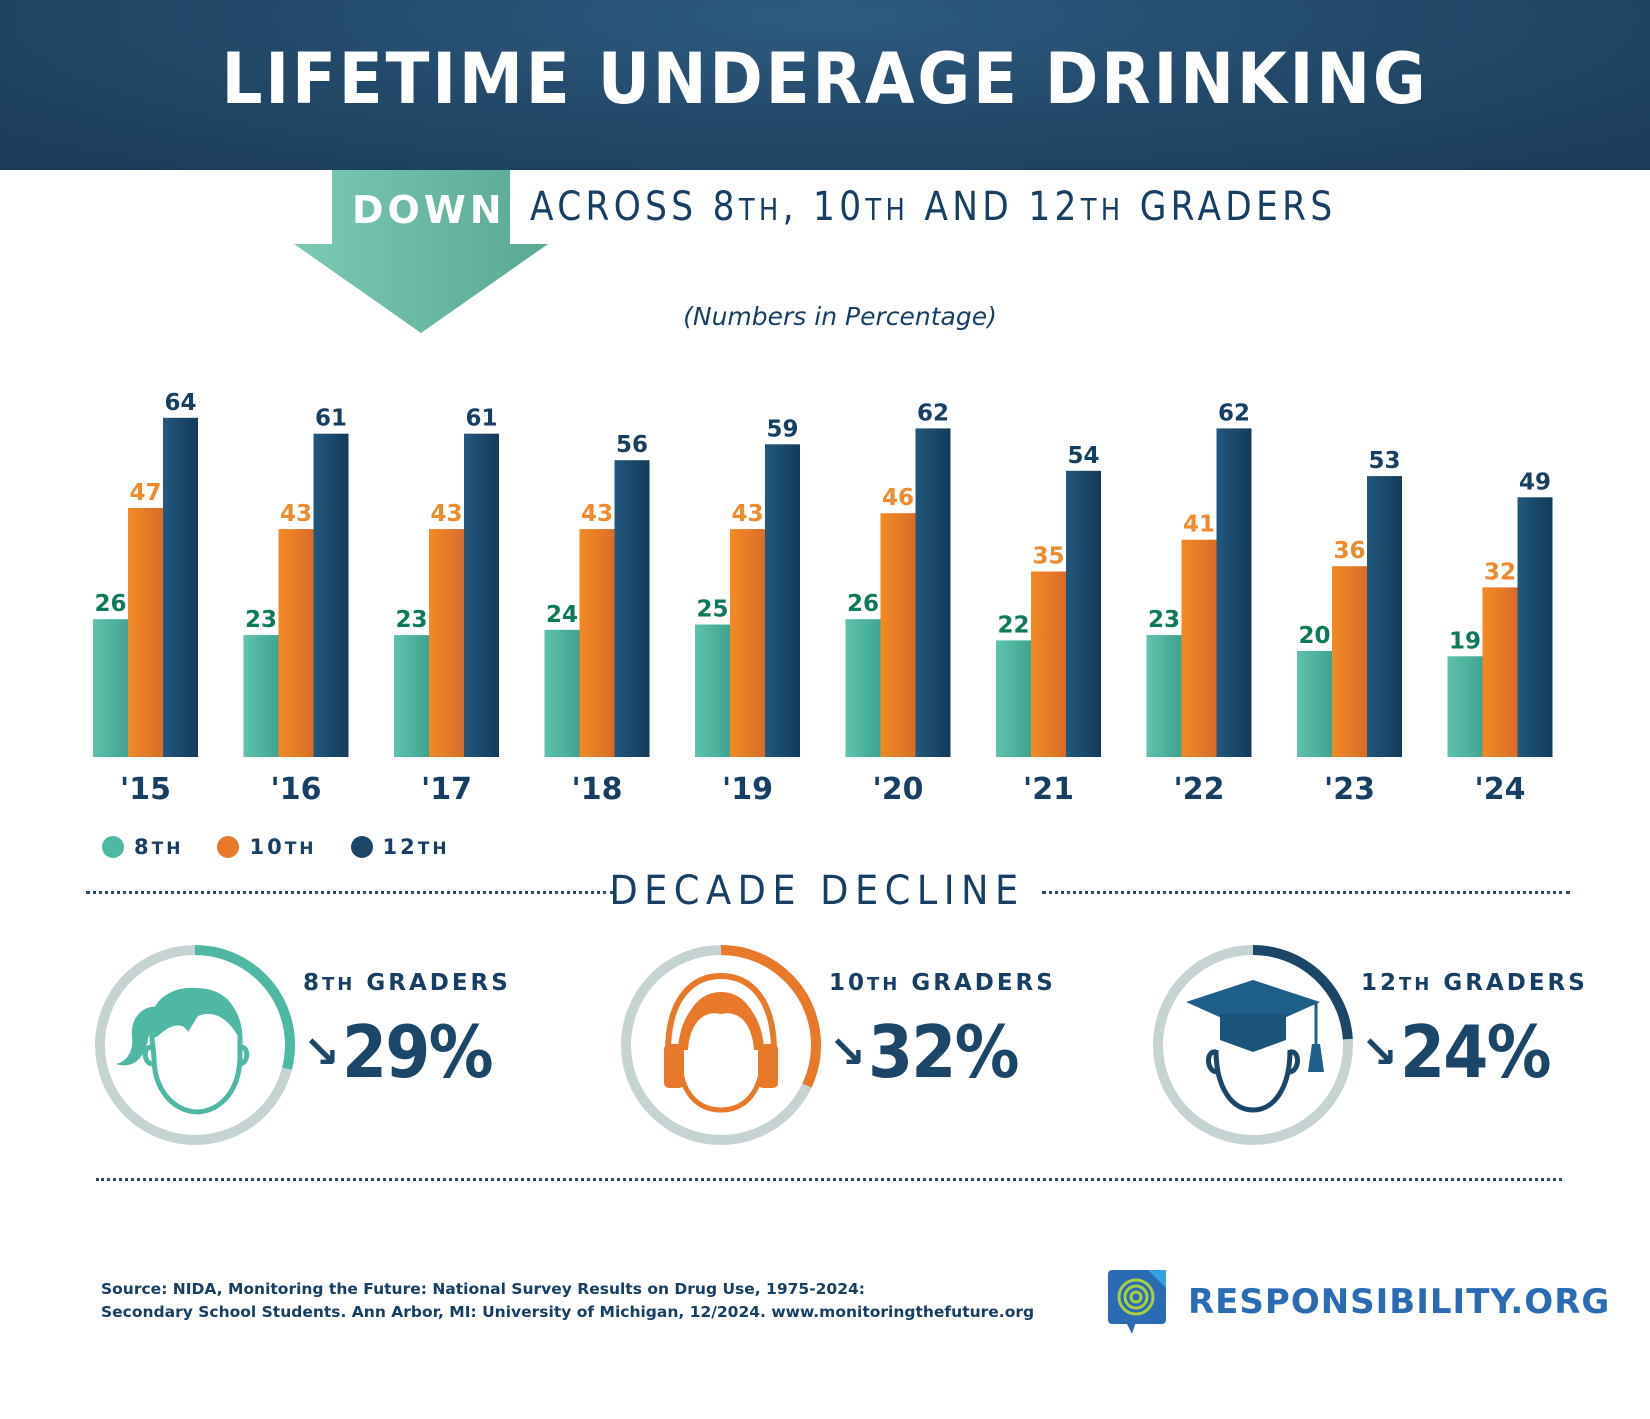 The height and width of the screenshot is (1419, 1650). Describe the element at coordinates (145, 493) in the screenshot. I see `bar-value-label: 47` at that location.